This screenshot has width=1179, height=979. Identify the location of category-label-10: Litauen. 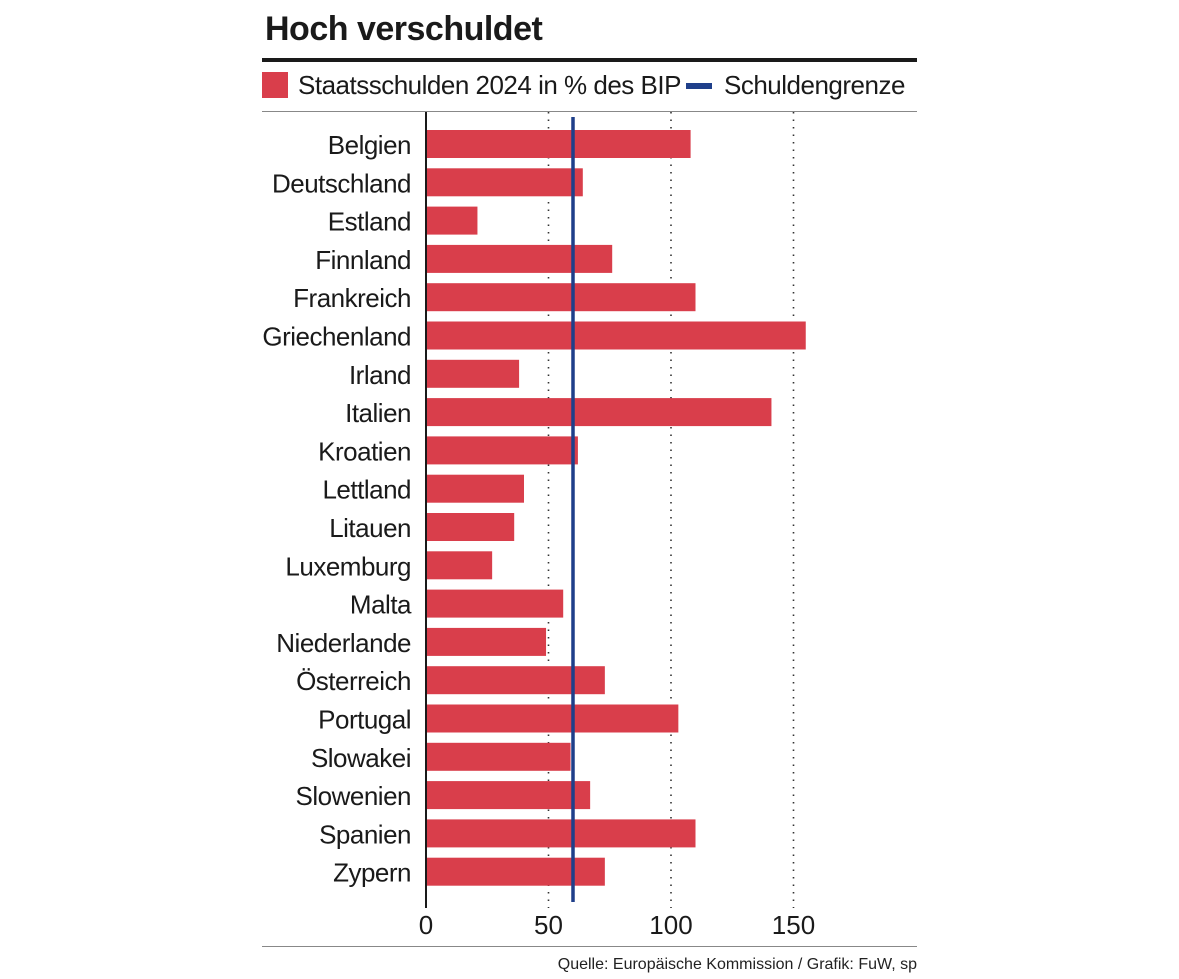
(370, 528).